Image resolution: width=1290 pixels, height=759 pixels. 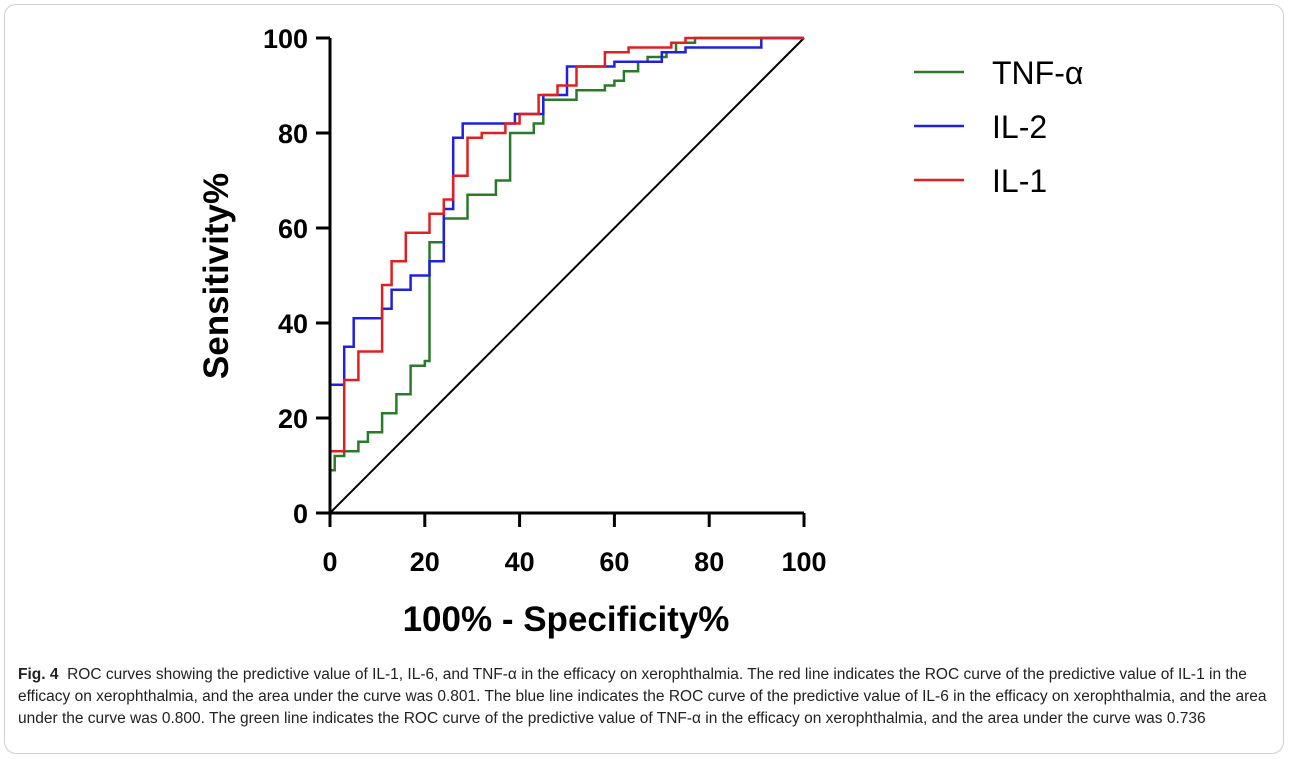 What do you see at coordinates (566, 619) in the screenshot?
I see `x-axis-title: 100% - Specificity%` at bounding box center [566, 619].